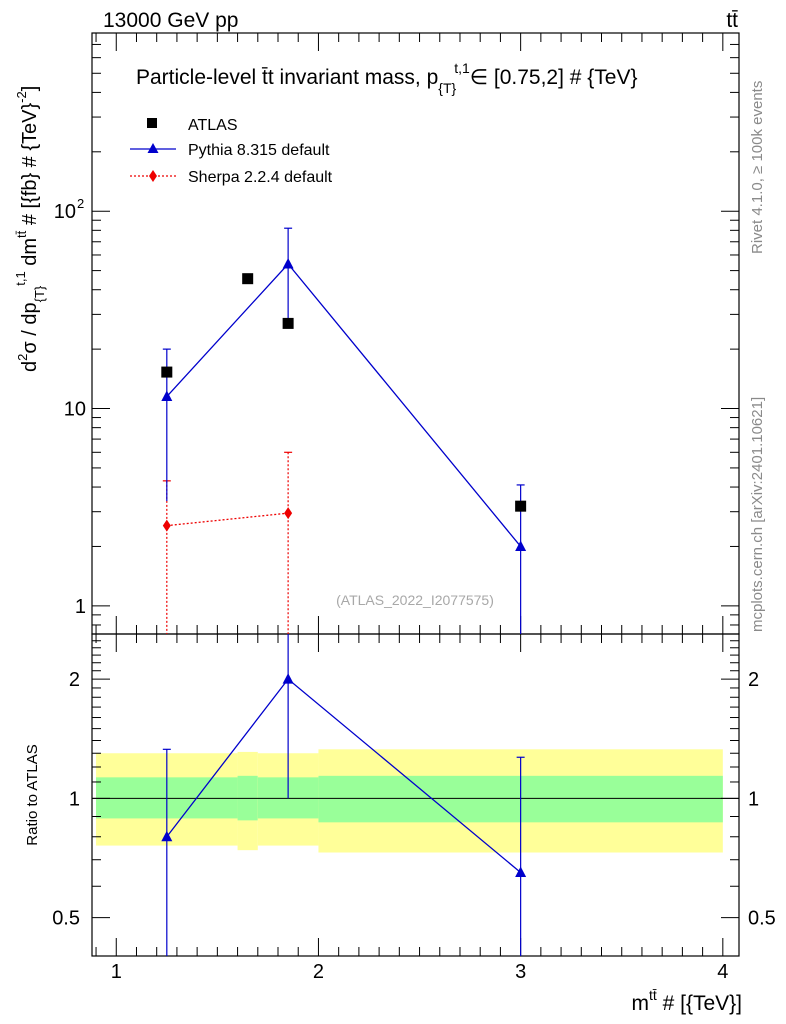 The image size is (786, 1024). What do you see at coordinates (74, 799) in the screenshot?
I see `ratio-ytick-label-left-1: 1` at bounding box center [74, 799].